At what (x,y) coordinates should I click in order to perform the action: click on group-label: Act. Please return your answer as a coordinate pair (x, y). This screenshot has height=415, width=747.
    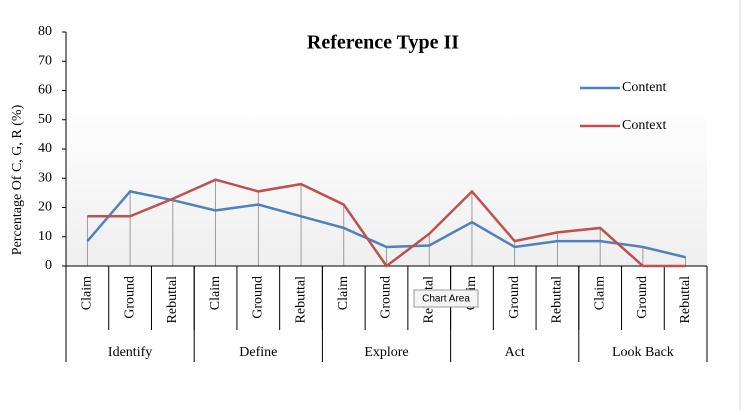
    Looking at the image, I should click on (515, 352).